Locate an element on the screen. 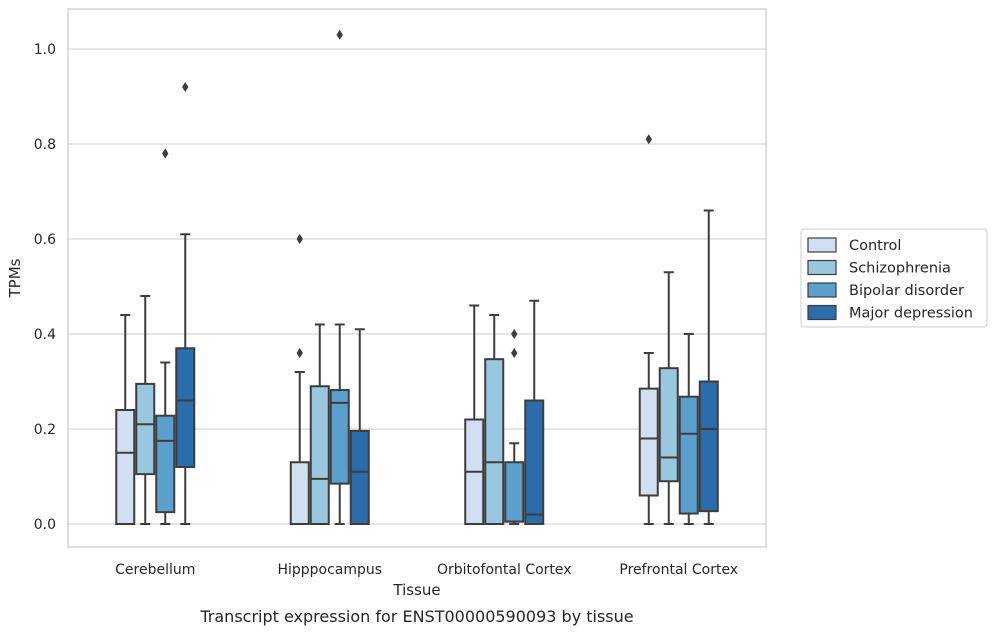 The image size is (997, 634). legend-label: Schizophrenia is located at coordinates (900, 269).